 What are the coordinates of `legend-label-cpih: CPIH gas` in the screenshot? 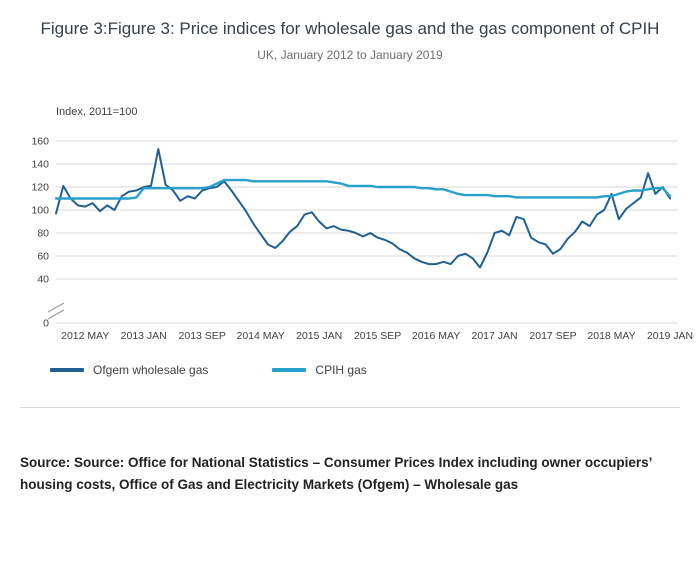 It's located at (341, 369).